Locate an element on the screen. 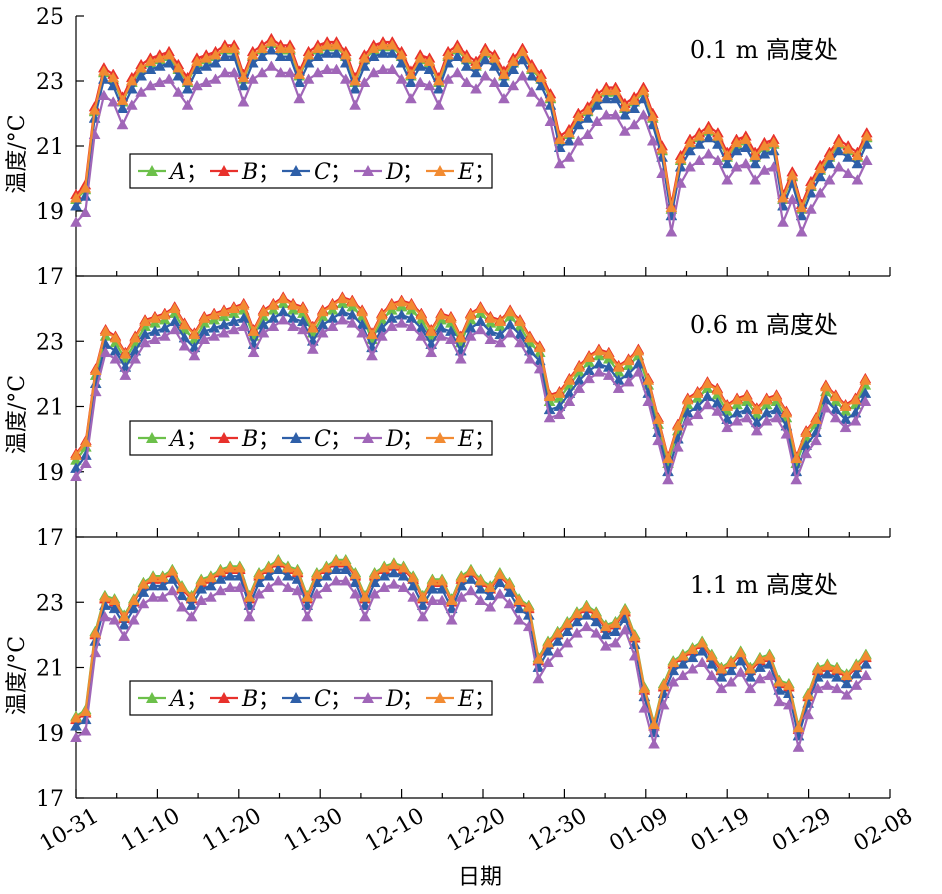 This screenshot has width=942, height=894. legend-label: B is located at coordinates (249, 699).